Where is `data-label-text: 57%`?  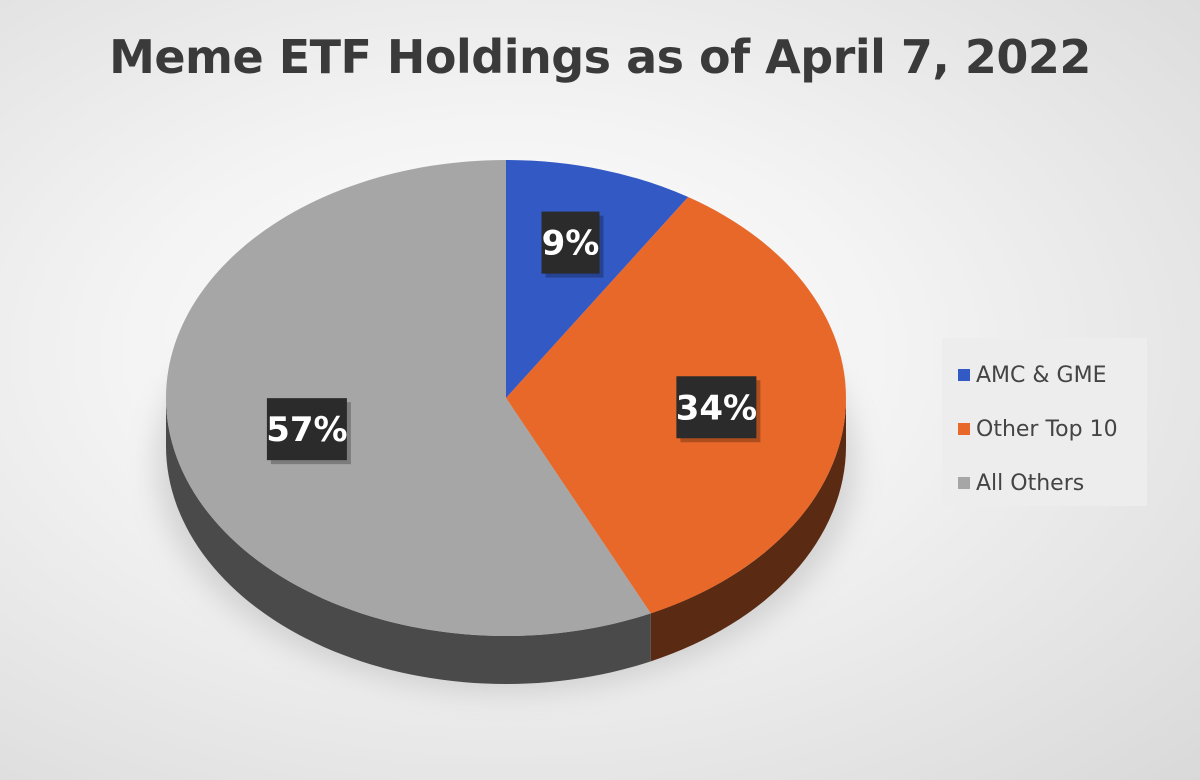 data-label-text: 57% is located at coordinates (306, 430).